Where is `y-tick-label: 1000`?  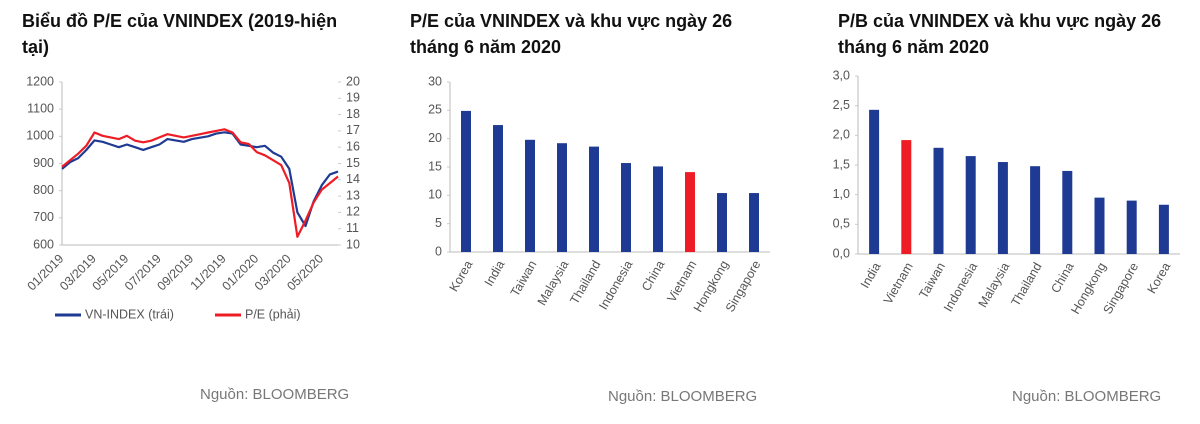 y-tick-label: 1000 is located at coordinates (40, 136).